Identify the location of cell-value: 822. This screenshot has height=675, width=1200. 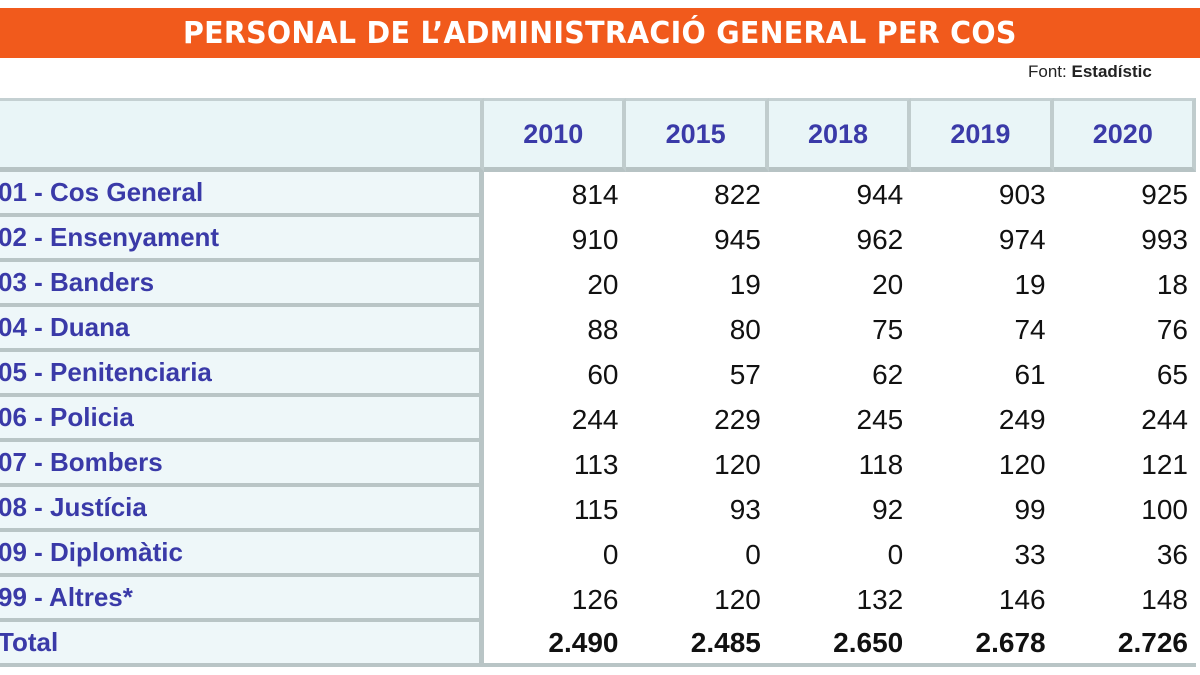
(737, 194).